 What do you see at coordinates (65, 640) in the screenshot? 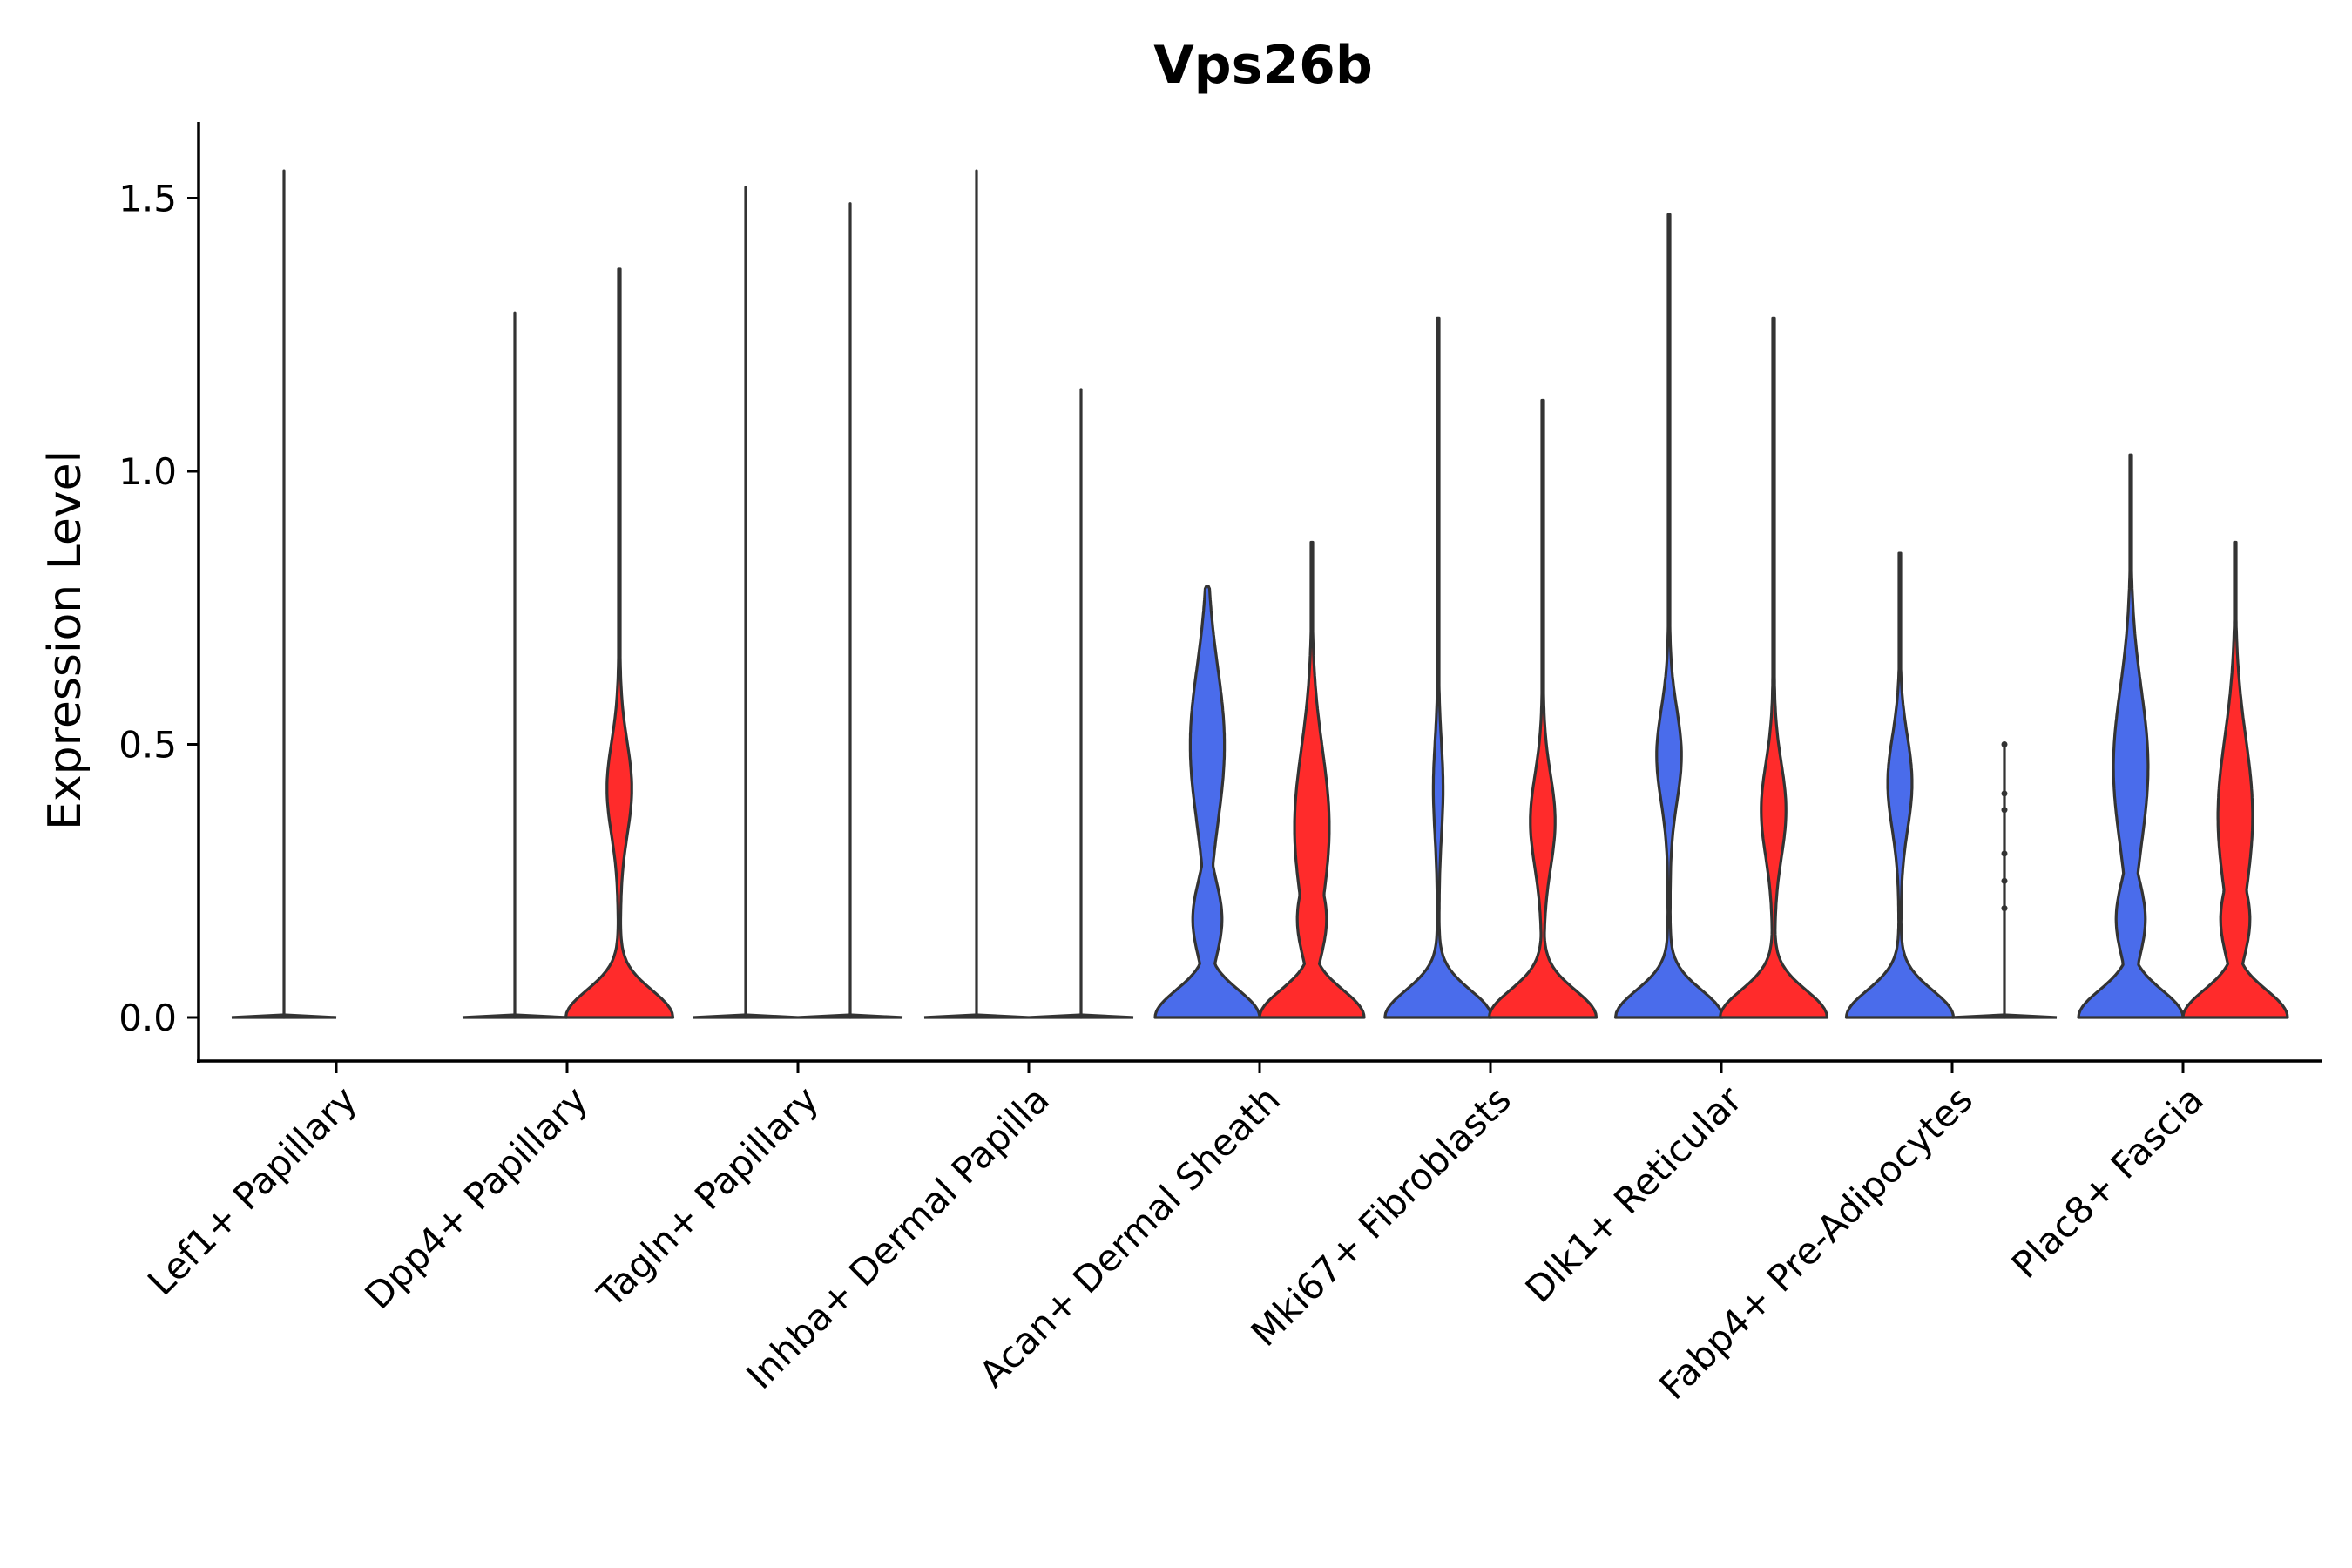
I see `y-axis-label: Expression Level` at bounding box center [65, 640].